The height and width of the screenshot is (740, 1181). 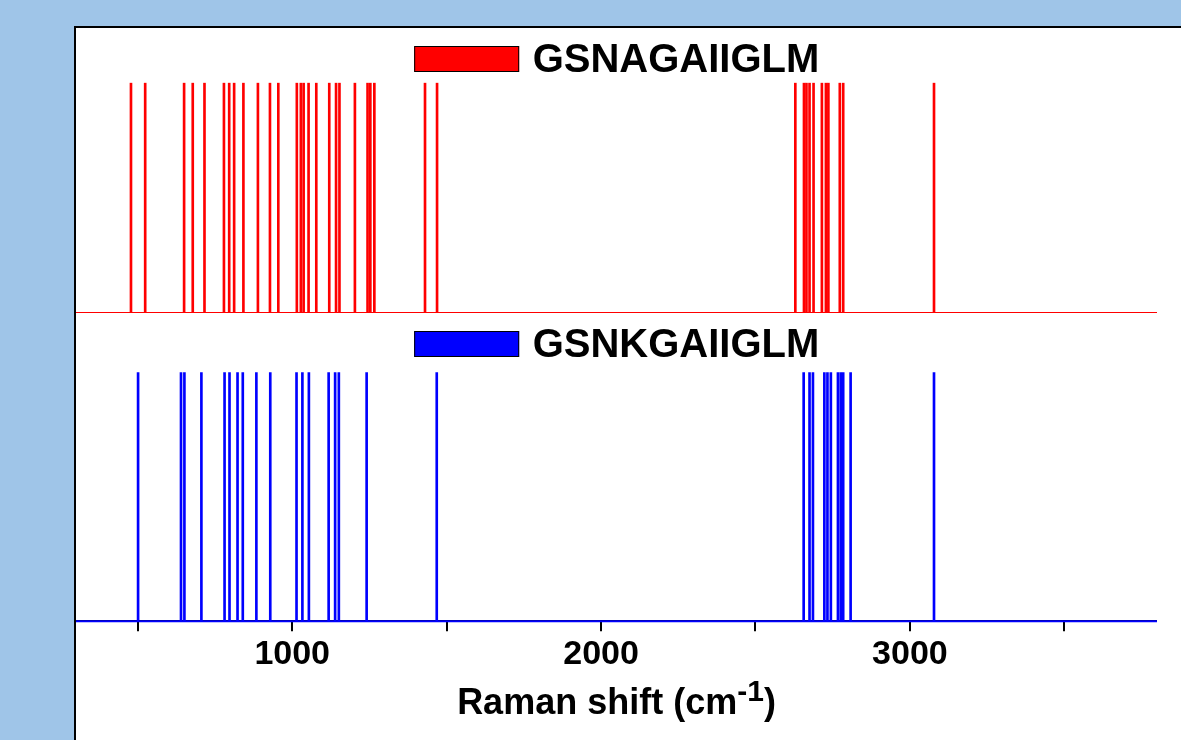 I want to click on legend-label: GSNAGAIIGLM, so click(x=676, y=58).